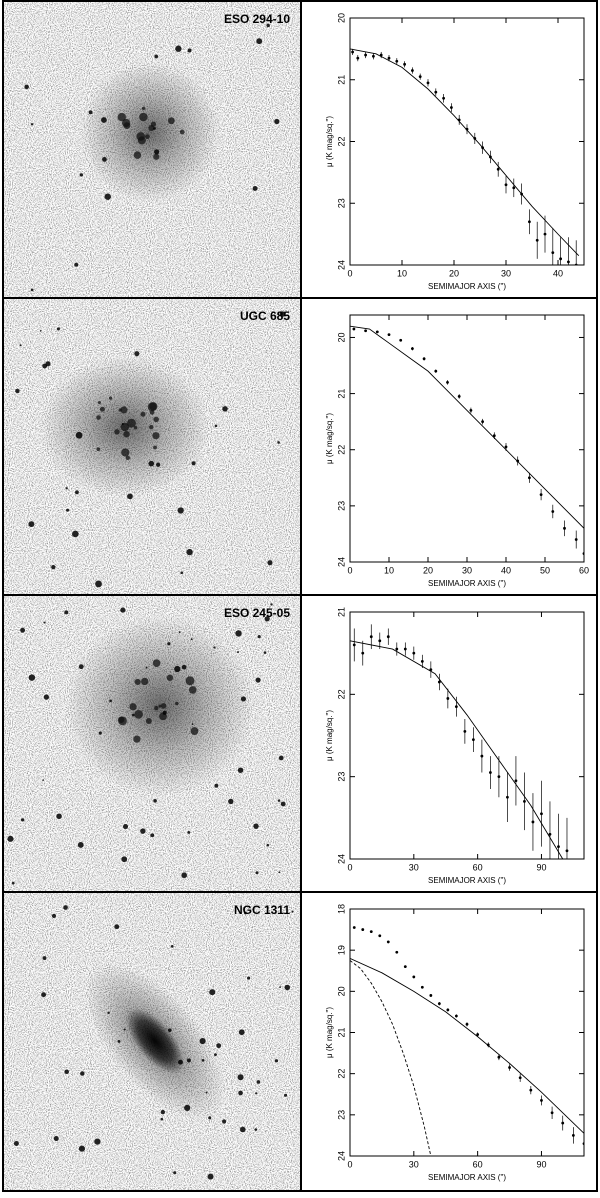  I want to click on x-tick-label: 30, so click(414, 867).